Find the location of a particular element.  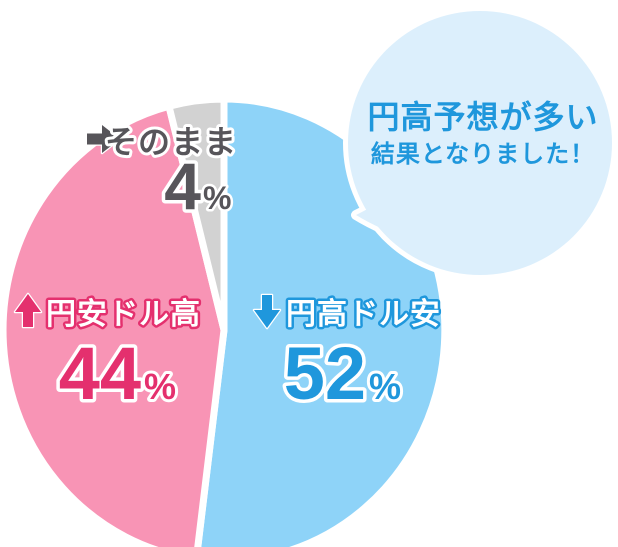

slice-value-endaka: 52 is located at coordinates (325, 373).